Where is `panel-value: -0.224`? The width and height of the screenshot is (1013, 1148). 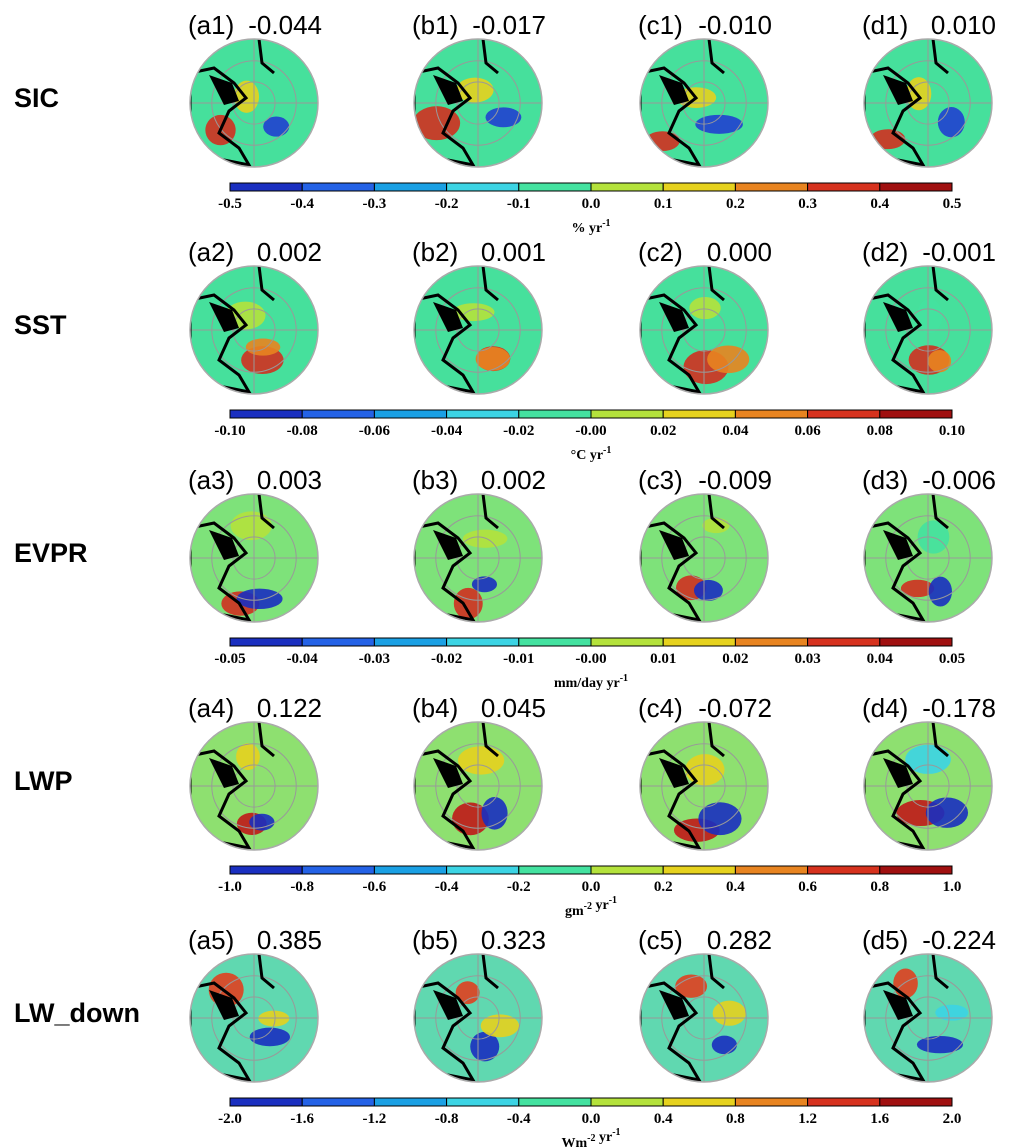
panel-value: -0.224 is located at coordinates (959, 940).